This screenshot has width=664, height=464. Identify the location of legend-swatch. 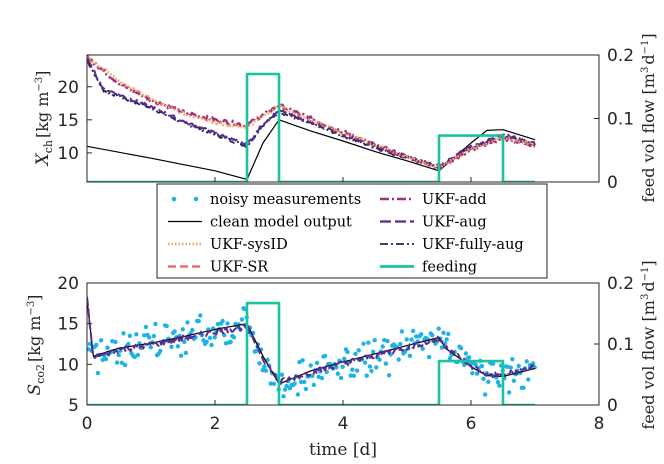
(196, 199).